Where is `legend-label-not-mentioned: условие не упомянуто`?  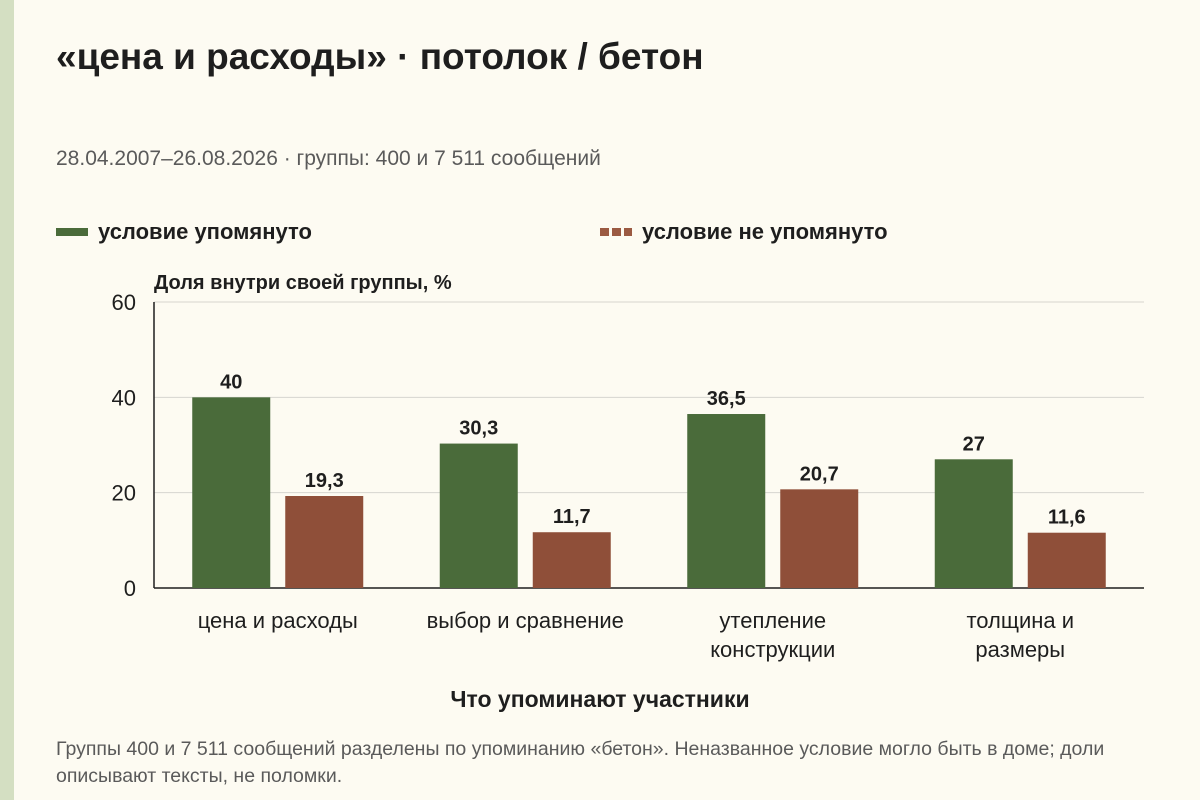
legend-label-not-mentioned: условие не упомянуто is located at coordinates (765, 231).